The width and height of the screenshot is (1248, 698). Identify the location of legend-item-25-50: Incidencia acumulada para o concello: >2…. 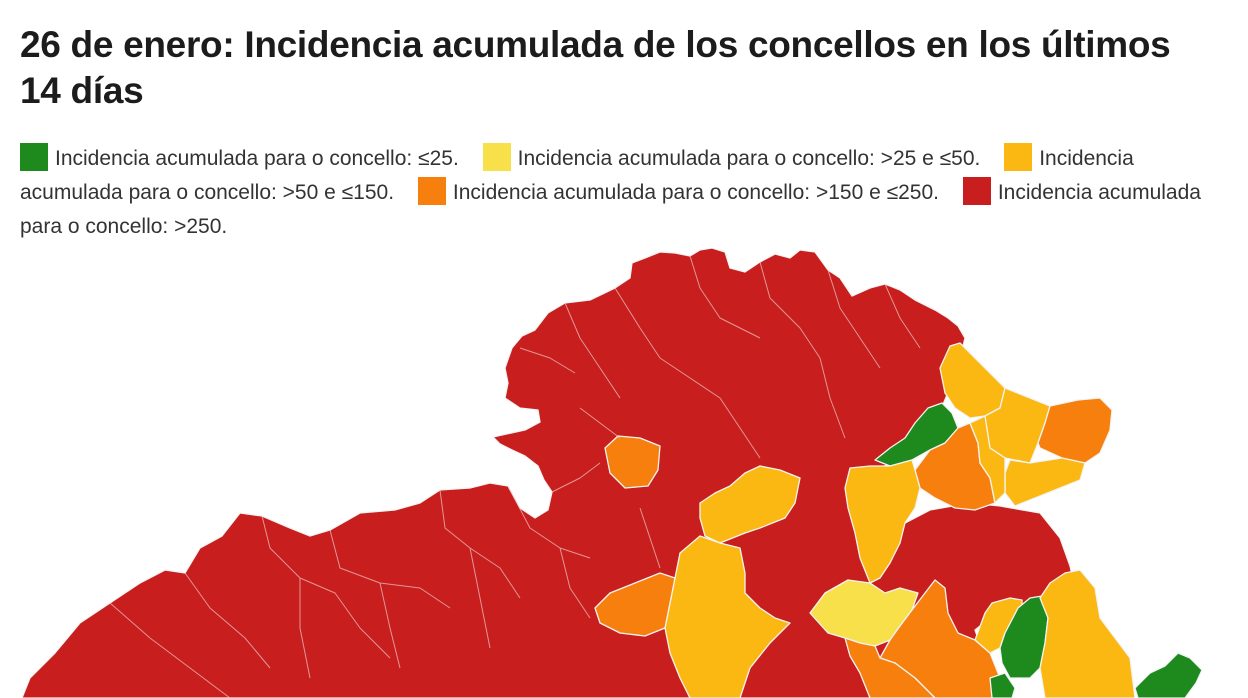
(731, 157).